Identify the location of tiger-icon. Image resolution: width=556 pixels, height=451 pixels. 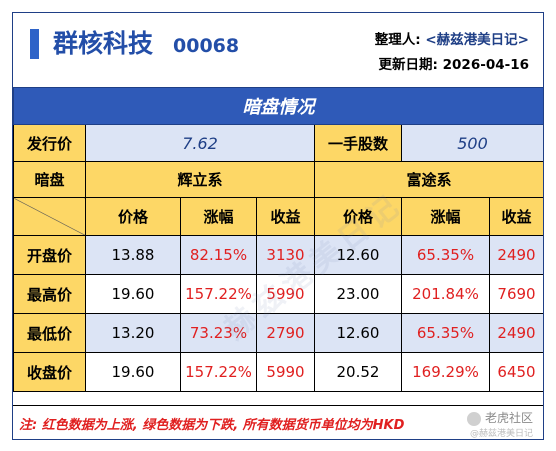
(473, 418).